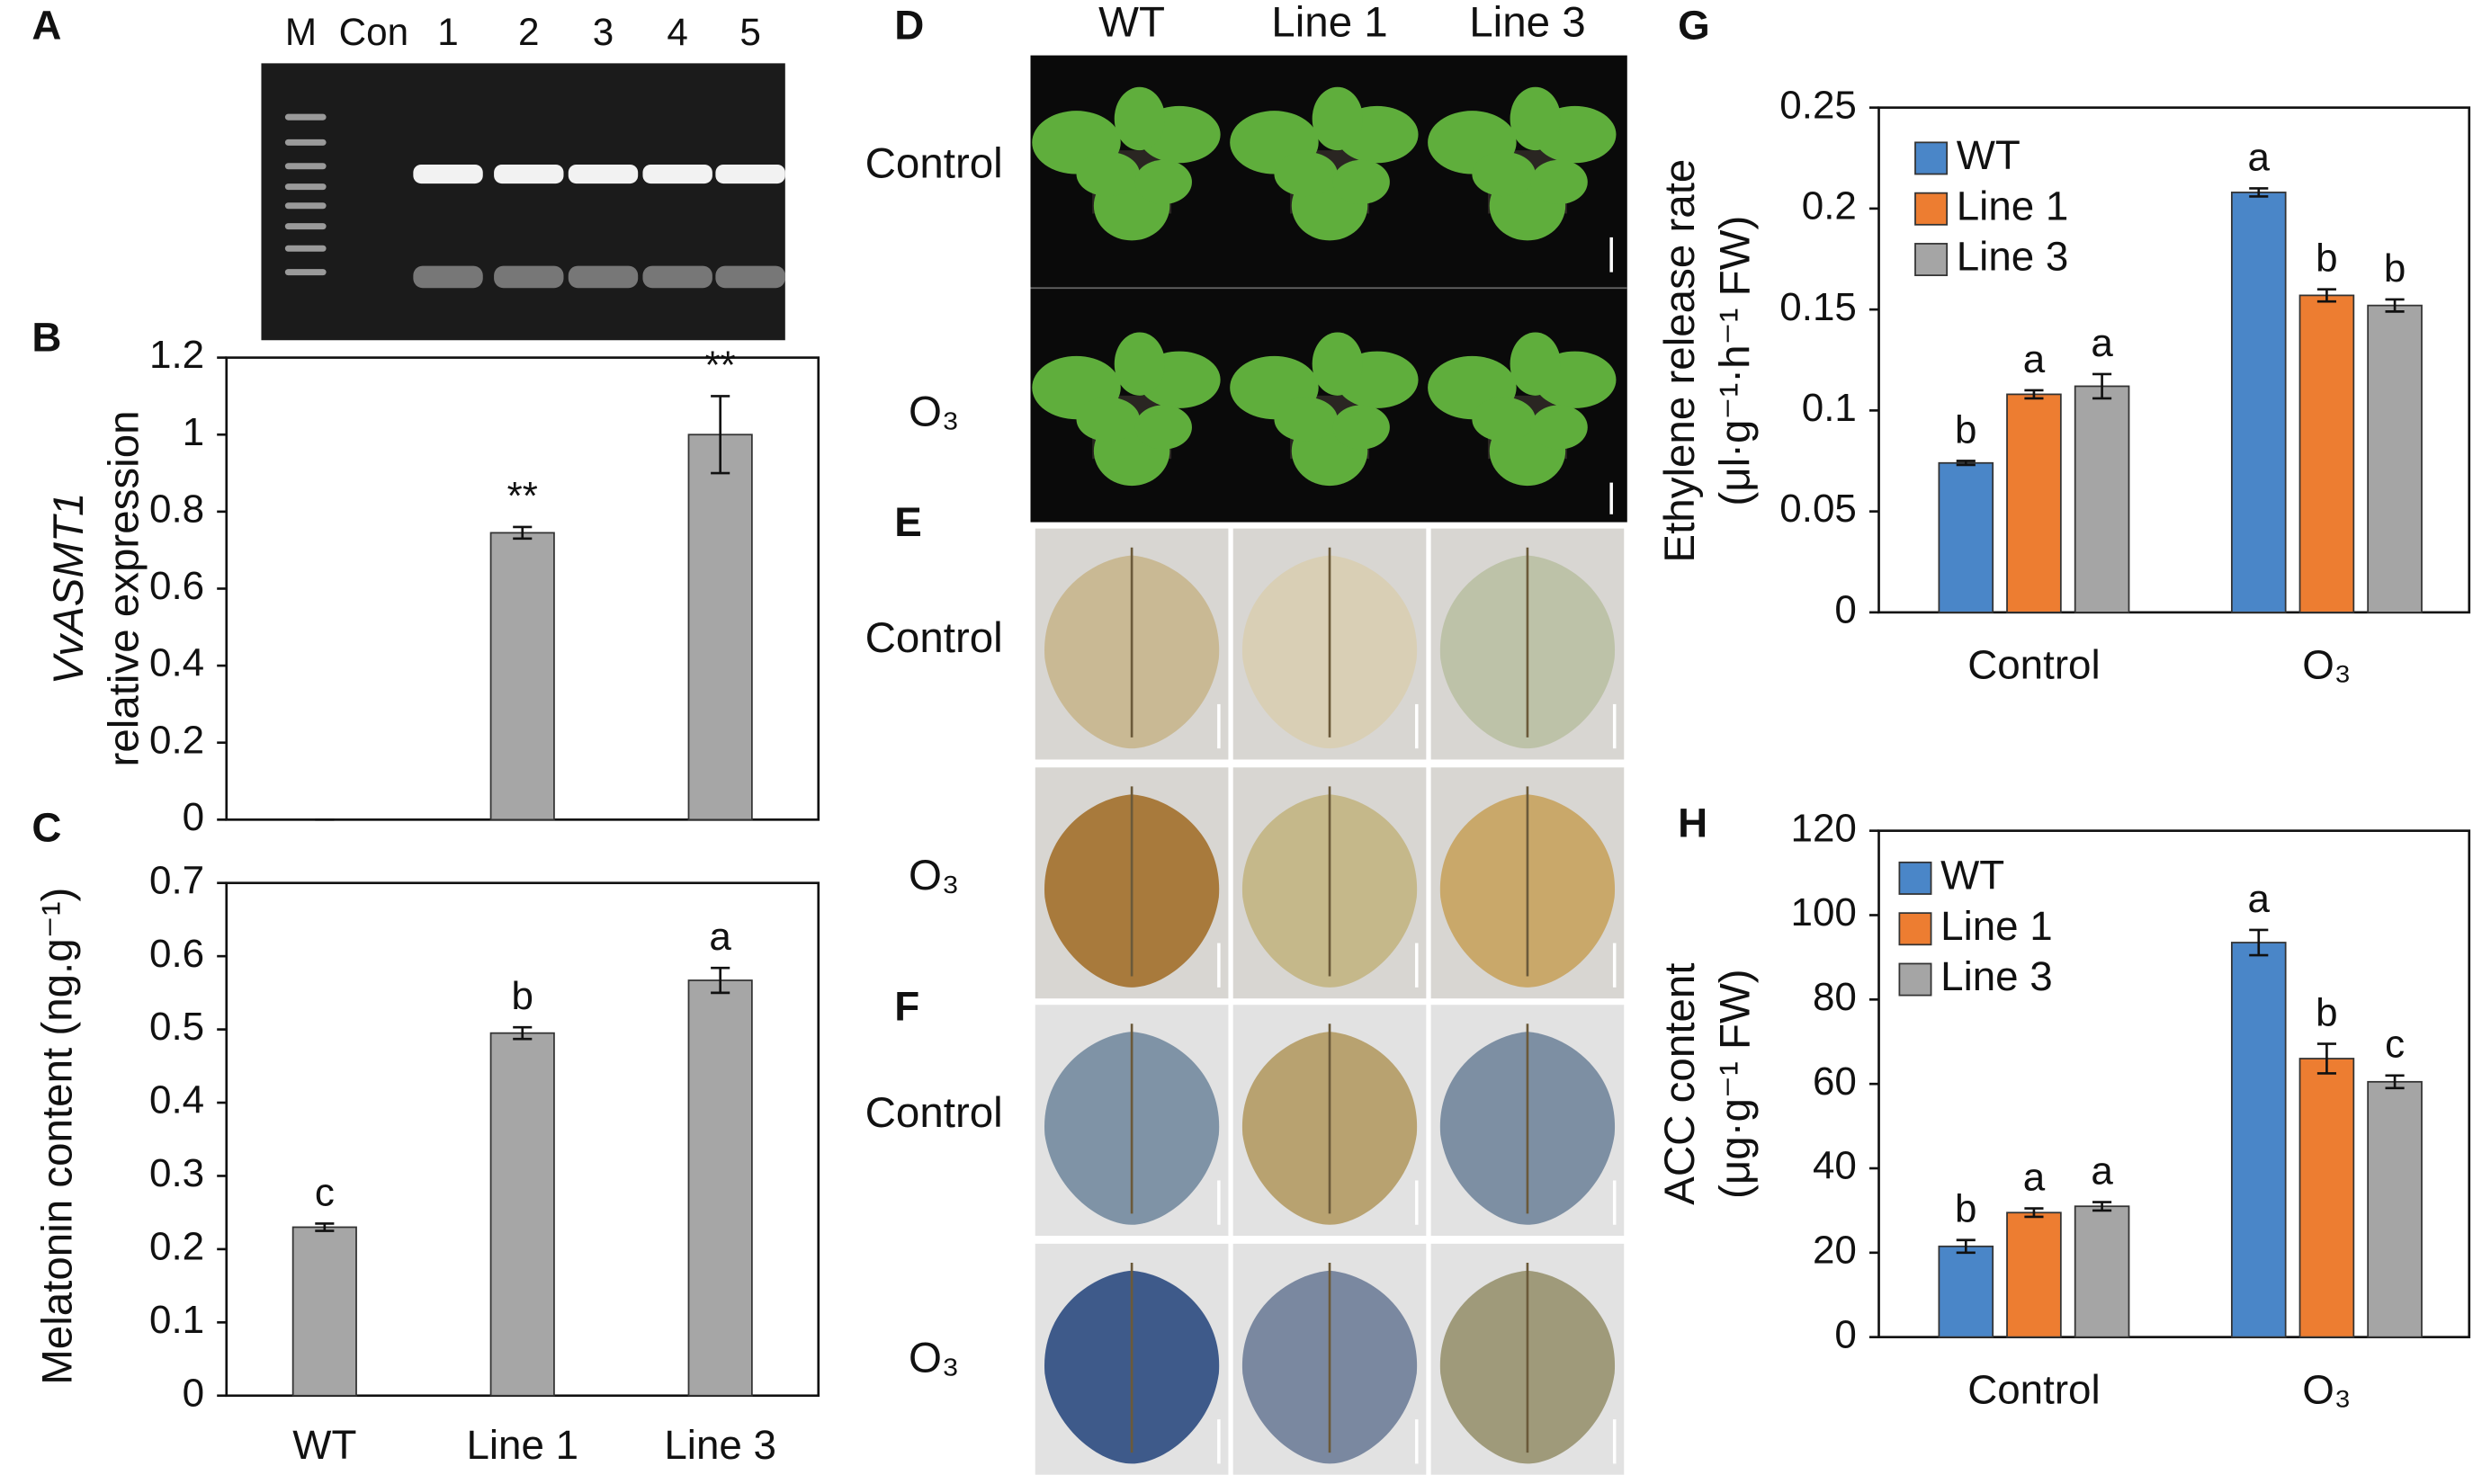 Image resolution: width=2482 pixels, height=1484 pixels. Describe the element at coordinates (603, 32) in the screenshot. I see `lane-label: 3` at that location.